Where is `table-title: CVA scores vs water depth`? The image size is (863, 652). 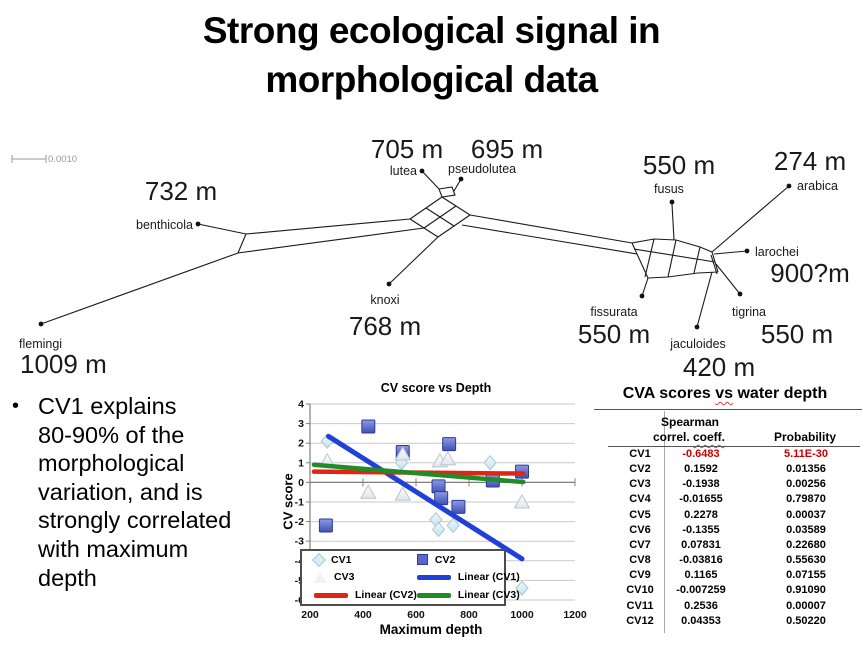
table-title: CVA scores vs water depth is located at coordinates (725, 394).